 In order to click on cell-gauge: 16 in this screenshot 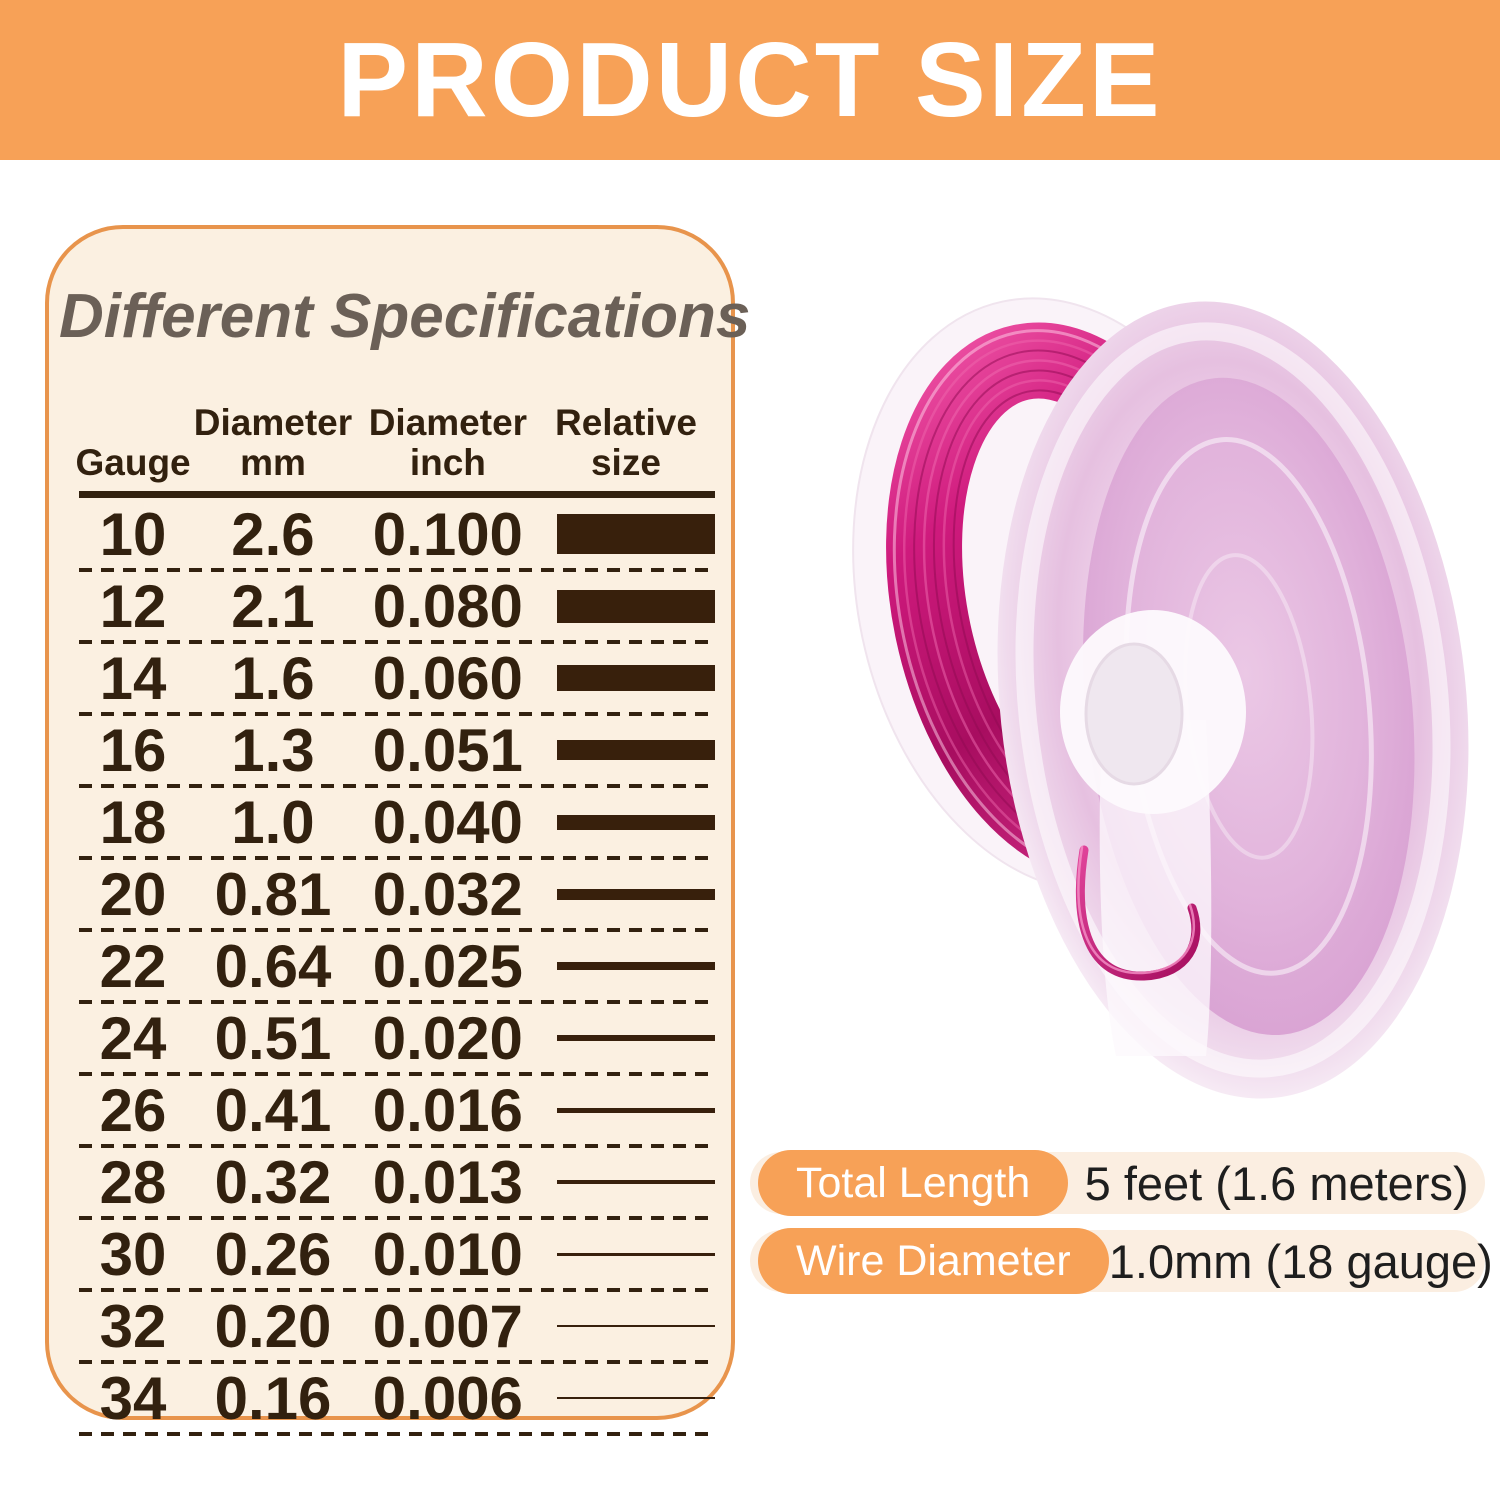, I will do `click(133, 750)`.